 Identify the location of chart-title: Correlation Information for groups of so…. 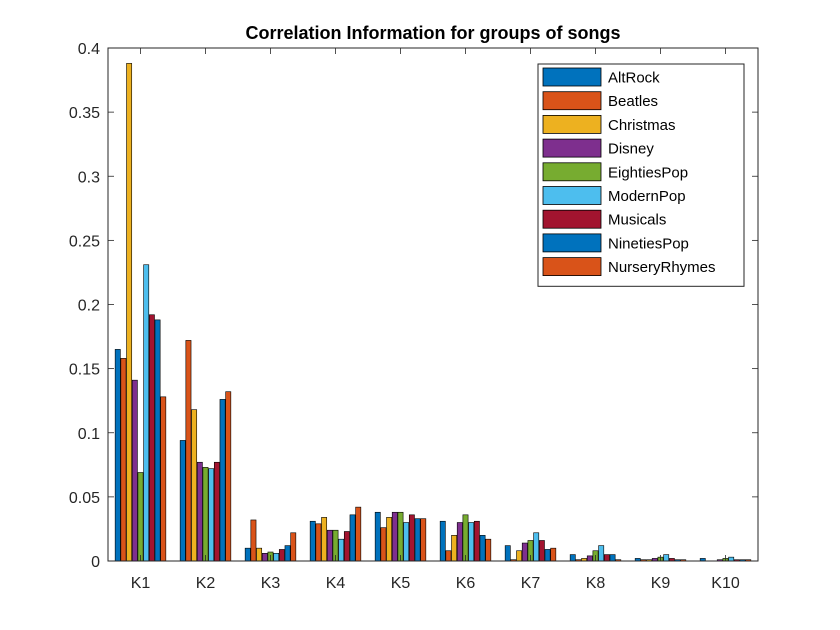
(433, 33).